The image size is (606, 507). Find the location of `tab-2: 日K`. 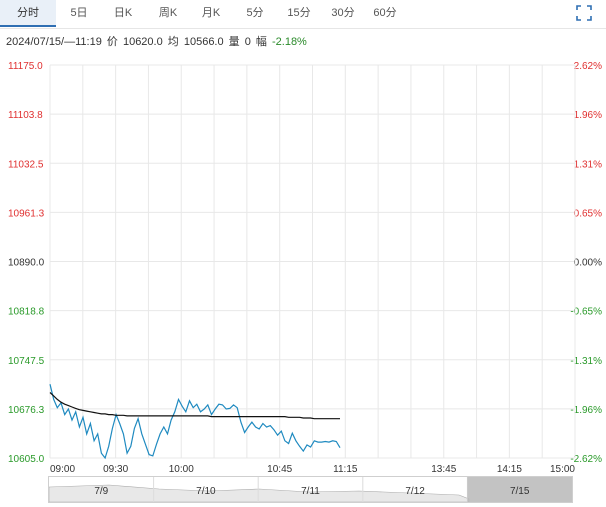

tab-2: 日K is located at coordinates (123, 13).